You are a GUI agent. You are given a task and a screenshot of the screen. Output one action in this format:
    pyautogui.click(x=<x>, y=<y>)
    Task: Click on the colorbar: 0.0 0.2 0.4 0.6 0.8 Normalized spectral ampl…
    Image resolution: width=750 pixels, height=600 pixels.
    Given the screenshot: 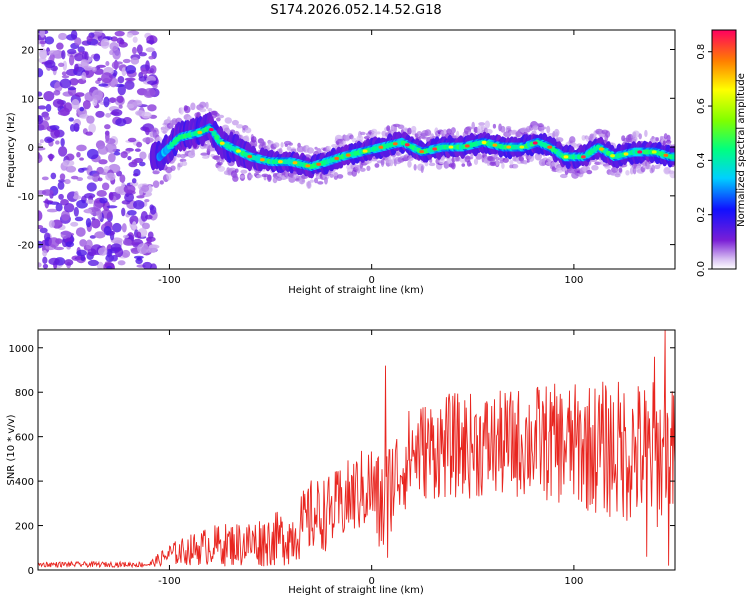 What is the action you would take?
    pyautogui.click(x=721, y=153)
    